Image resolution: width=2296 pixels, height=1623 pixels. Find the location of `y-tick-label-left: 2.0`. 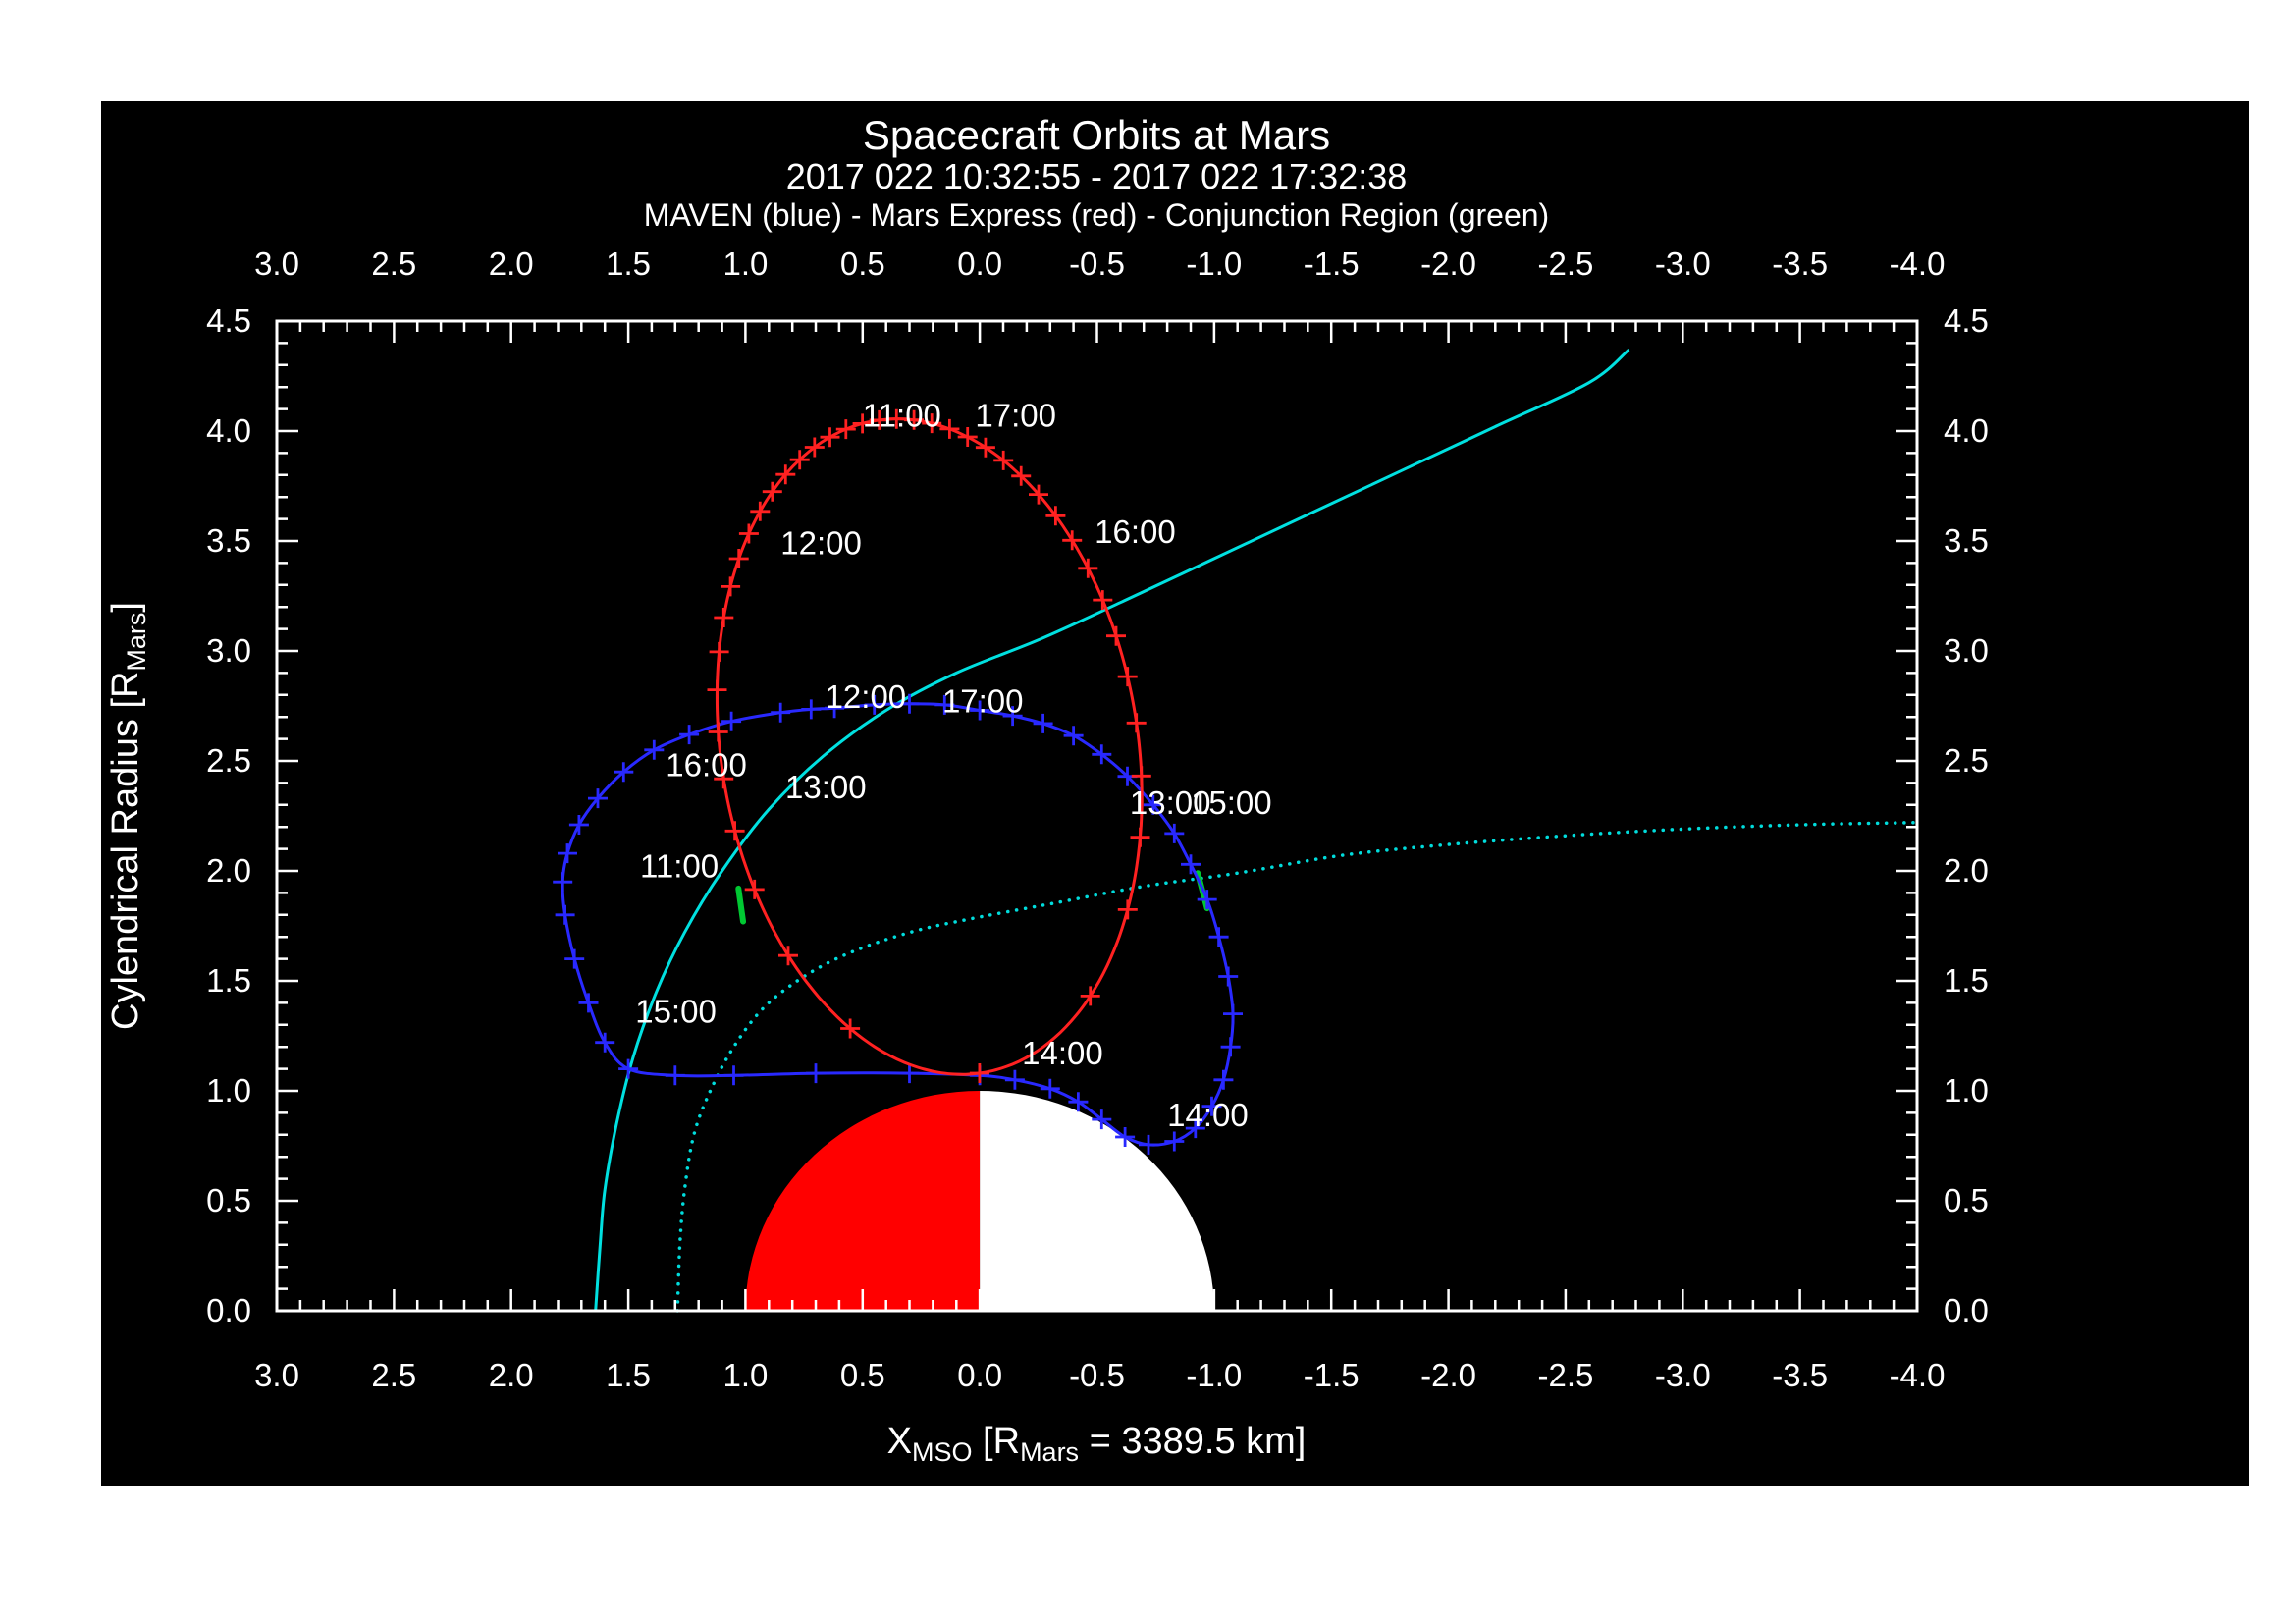

y-tick-label-left: 2.0 is located at coordinates (228, 870).